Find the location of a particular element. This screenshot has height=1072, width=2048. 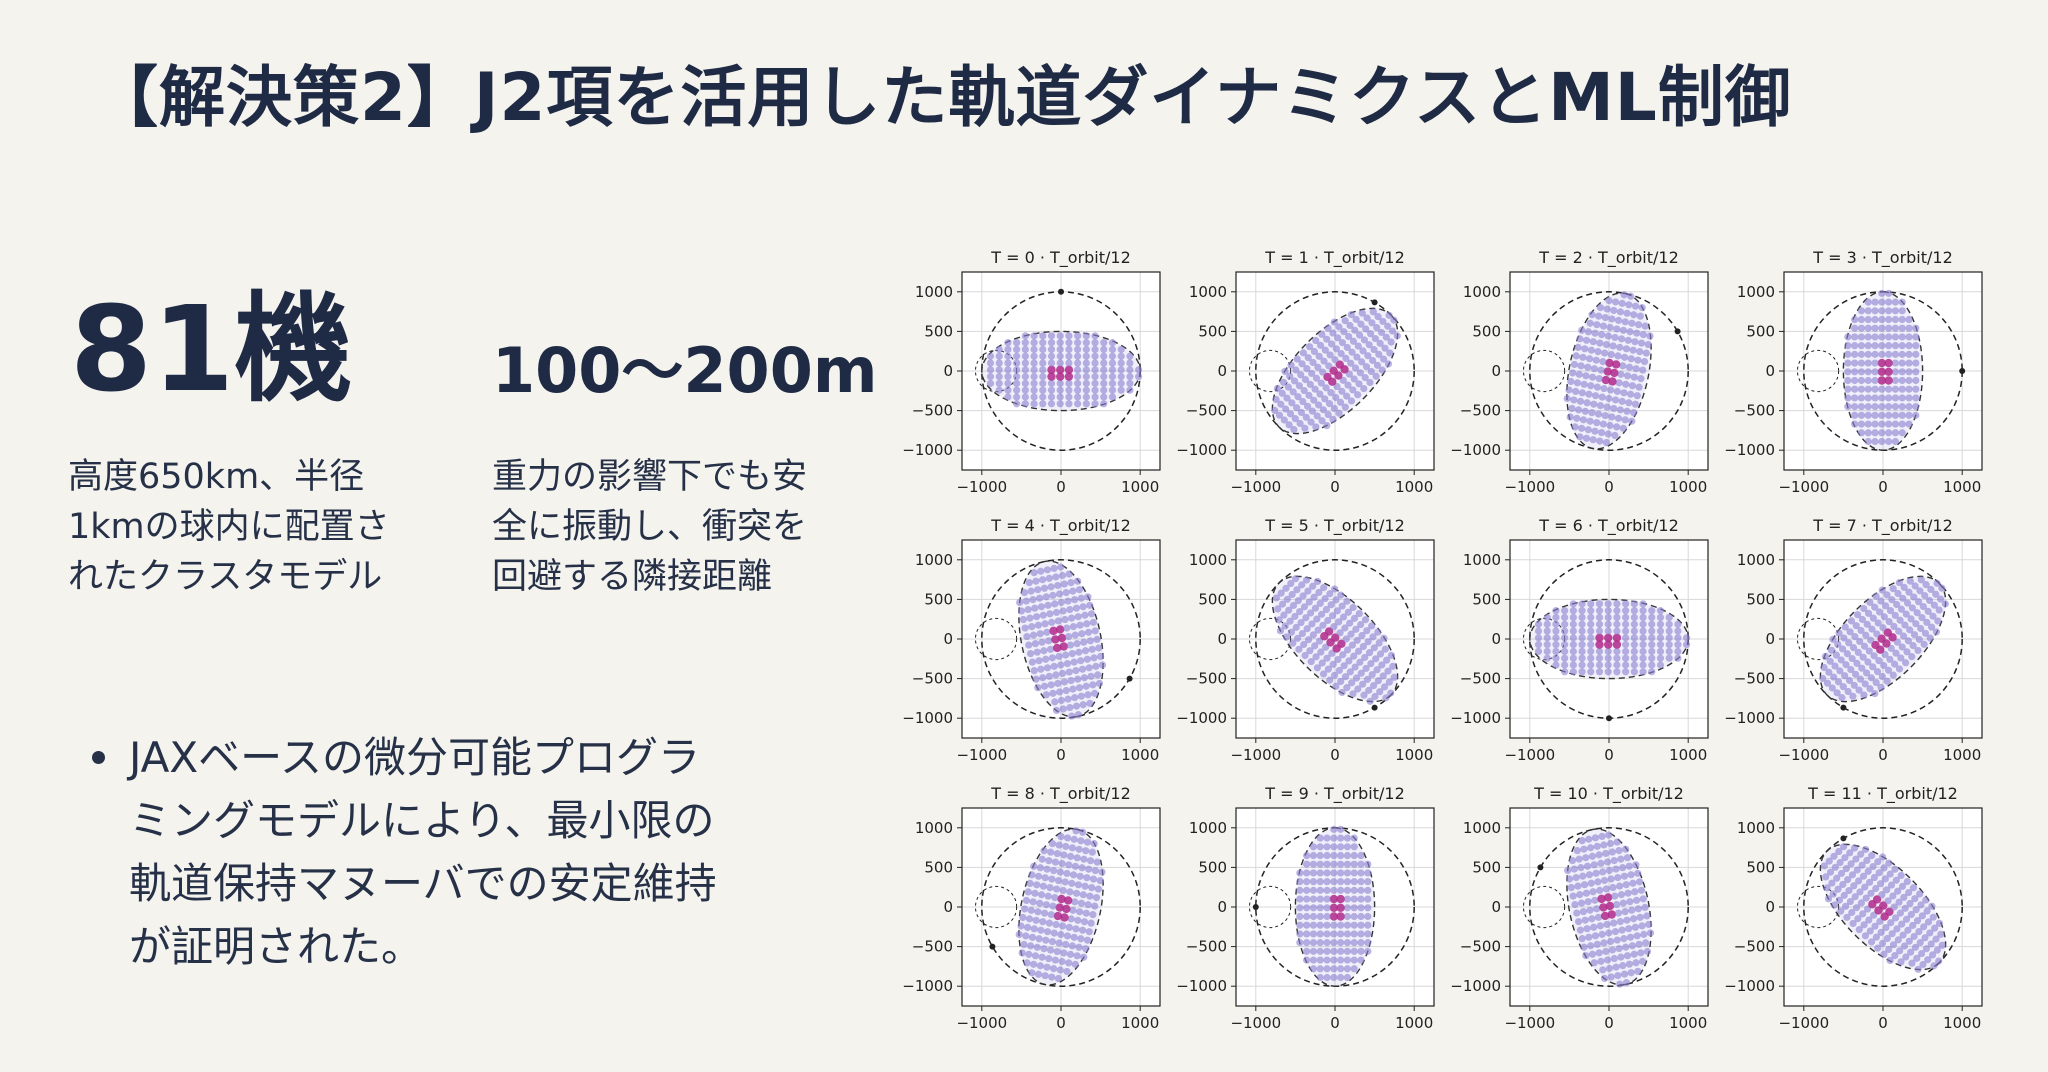

y-tick-label: −500 is located at coordinates (1480, 679).